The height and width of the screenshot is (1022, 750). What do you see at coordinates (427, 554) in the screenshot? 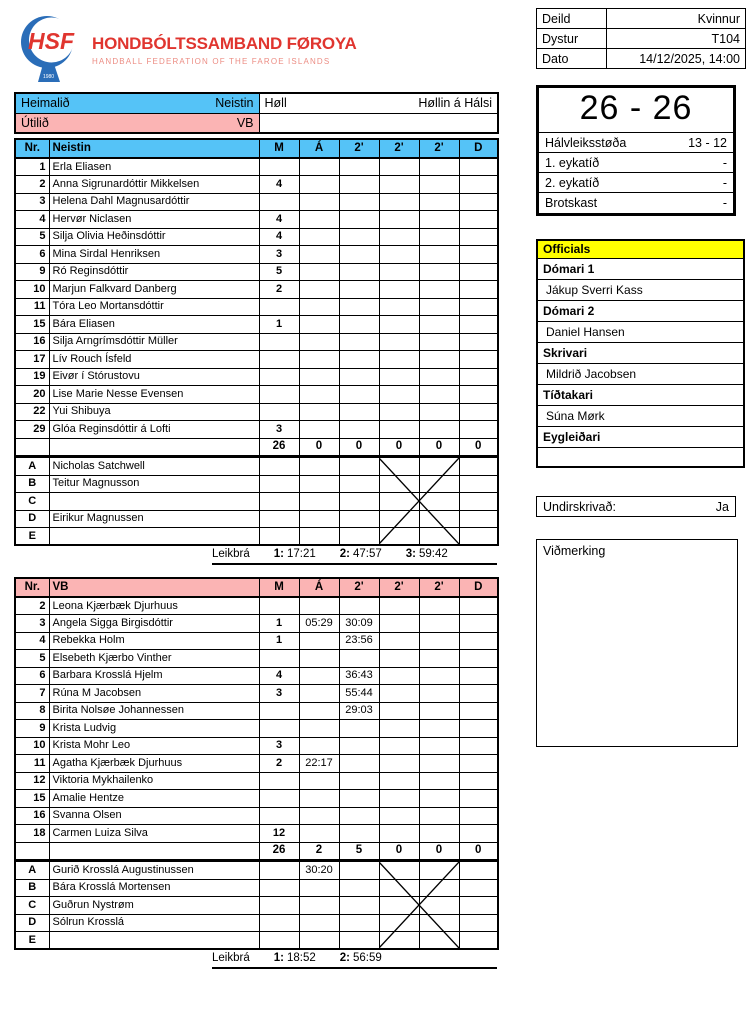
I see `playtime-period: 3: 59:42` at bounding box center [427, 554].